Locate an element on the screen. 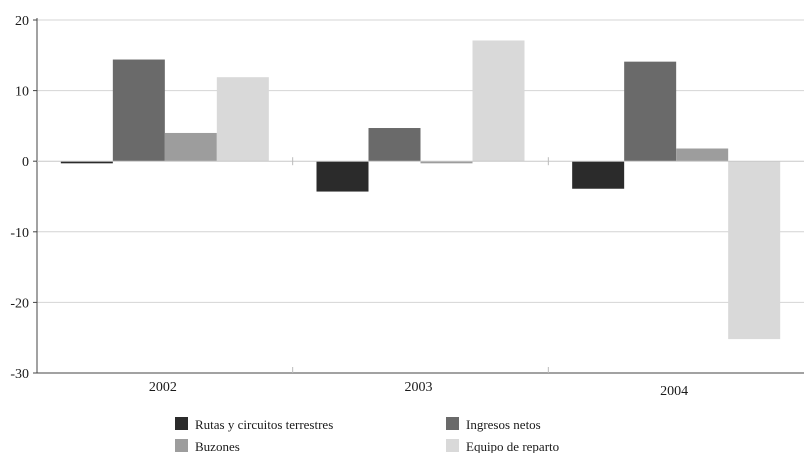 The width and height of the screenshot is (804, 458). legend-item: Ingresos netos is located at coordinates (493, 424).